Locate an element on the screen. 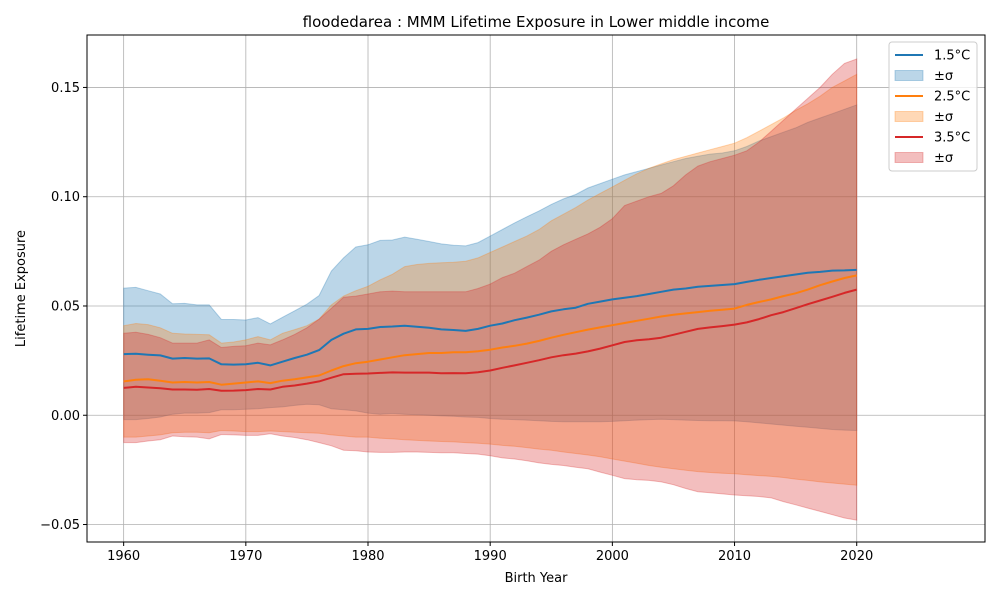 This screenshot has height=600, width=1000. y-tick-label: 0.05 is located at coordinates (65, 306).